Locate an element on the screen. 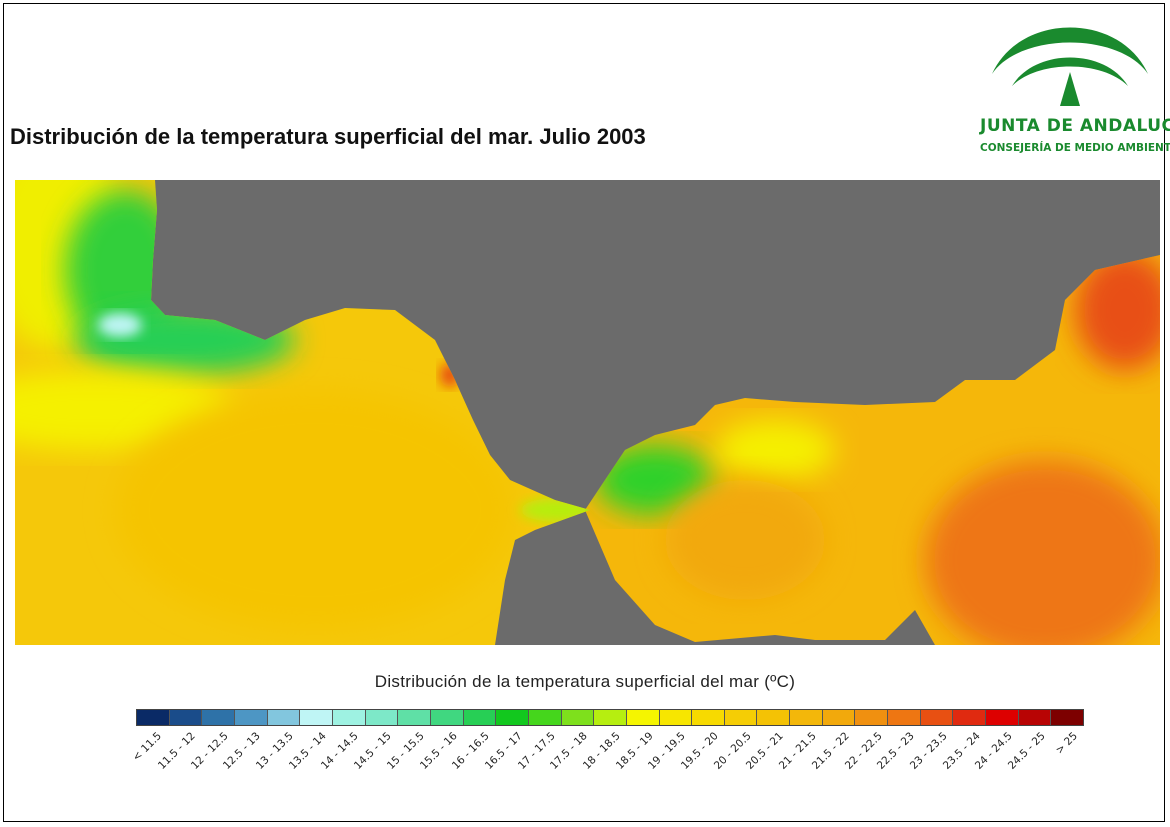 This screenshot has width=1170, height=827. color-legend is located at coordinates (610, 717).